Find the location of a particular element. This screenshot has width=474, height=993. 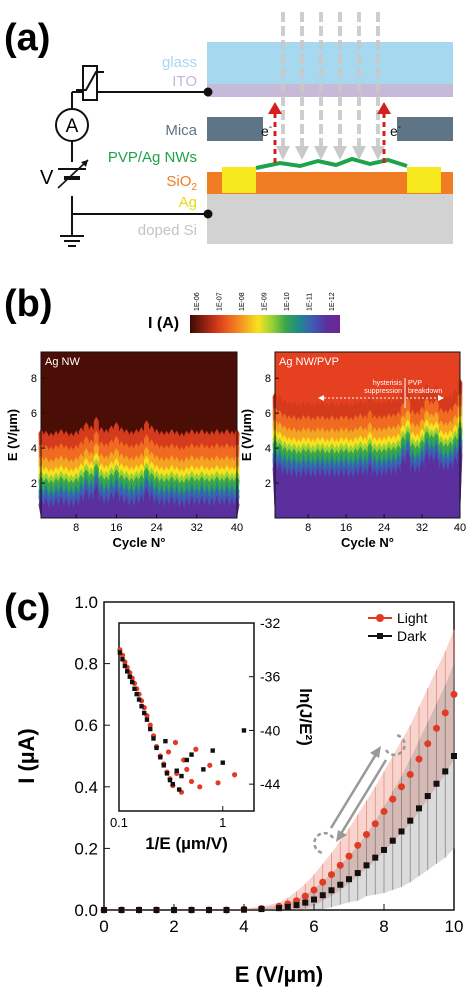

layer-label-si: doped Si is located at coordinates (167, 230).